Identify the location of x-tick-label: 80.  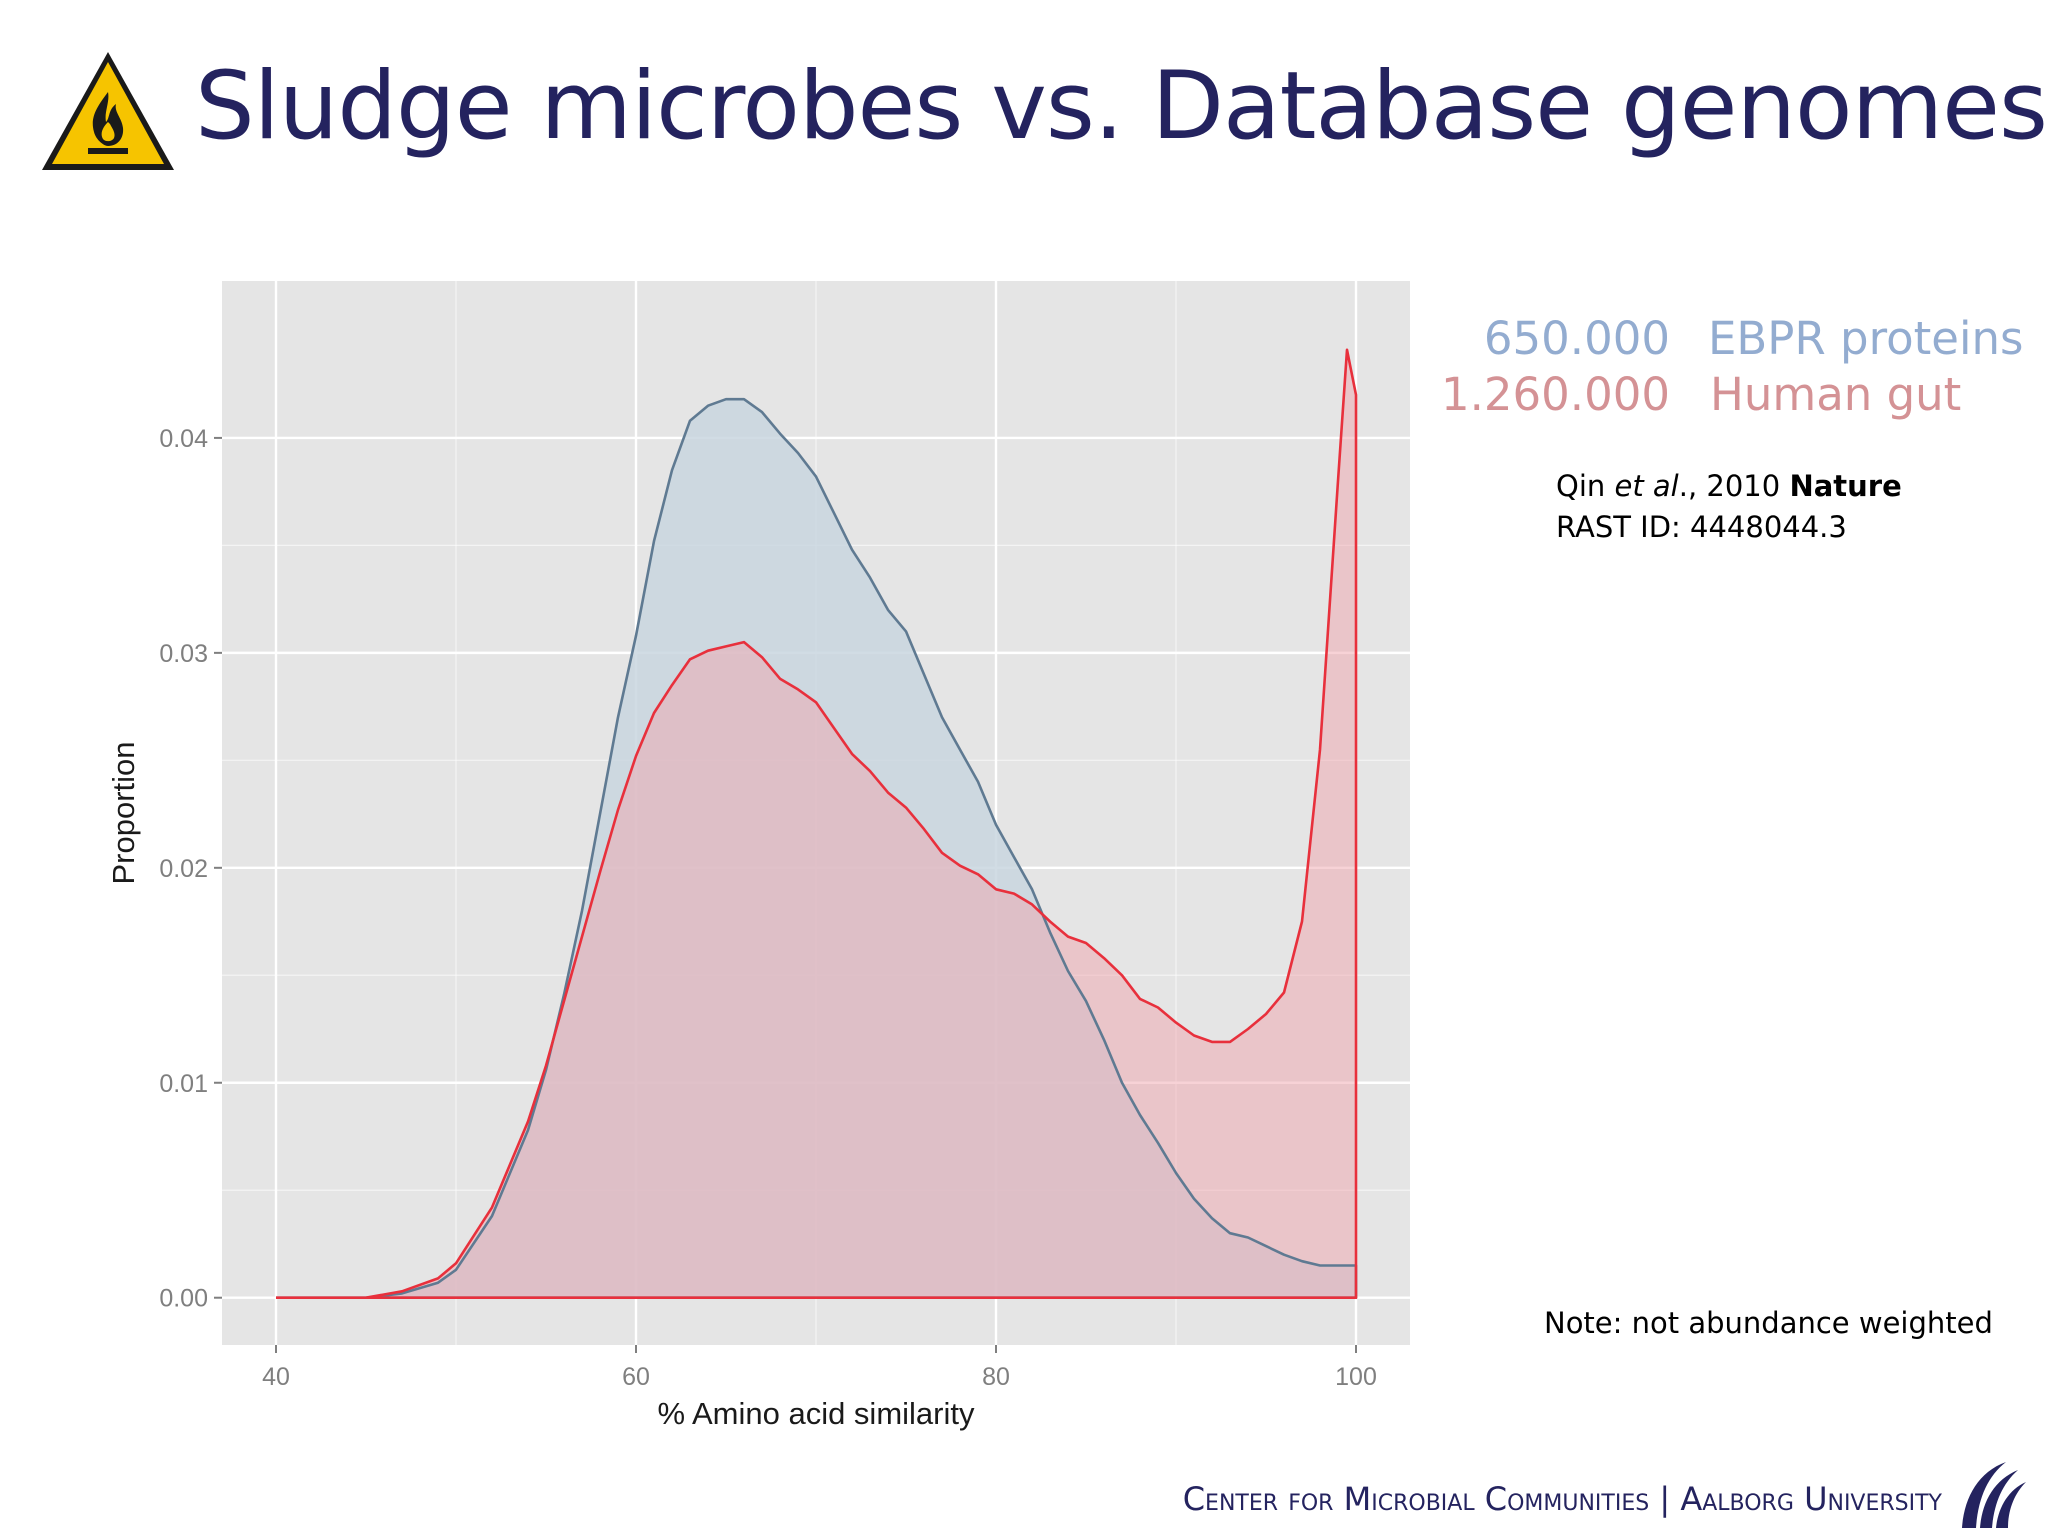
(996, 1377).